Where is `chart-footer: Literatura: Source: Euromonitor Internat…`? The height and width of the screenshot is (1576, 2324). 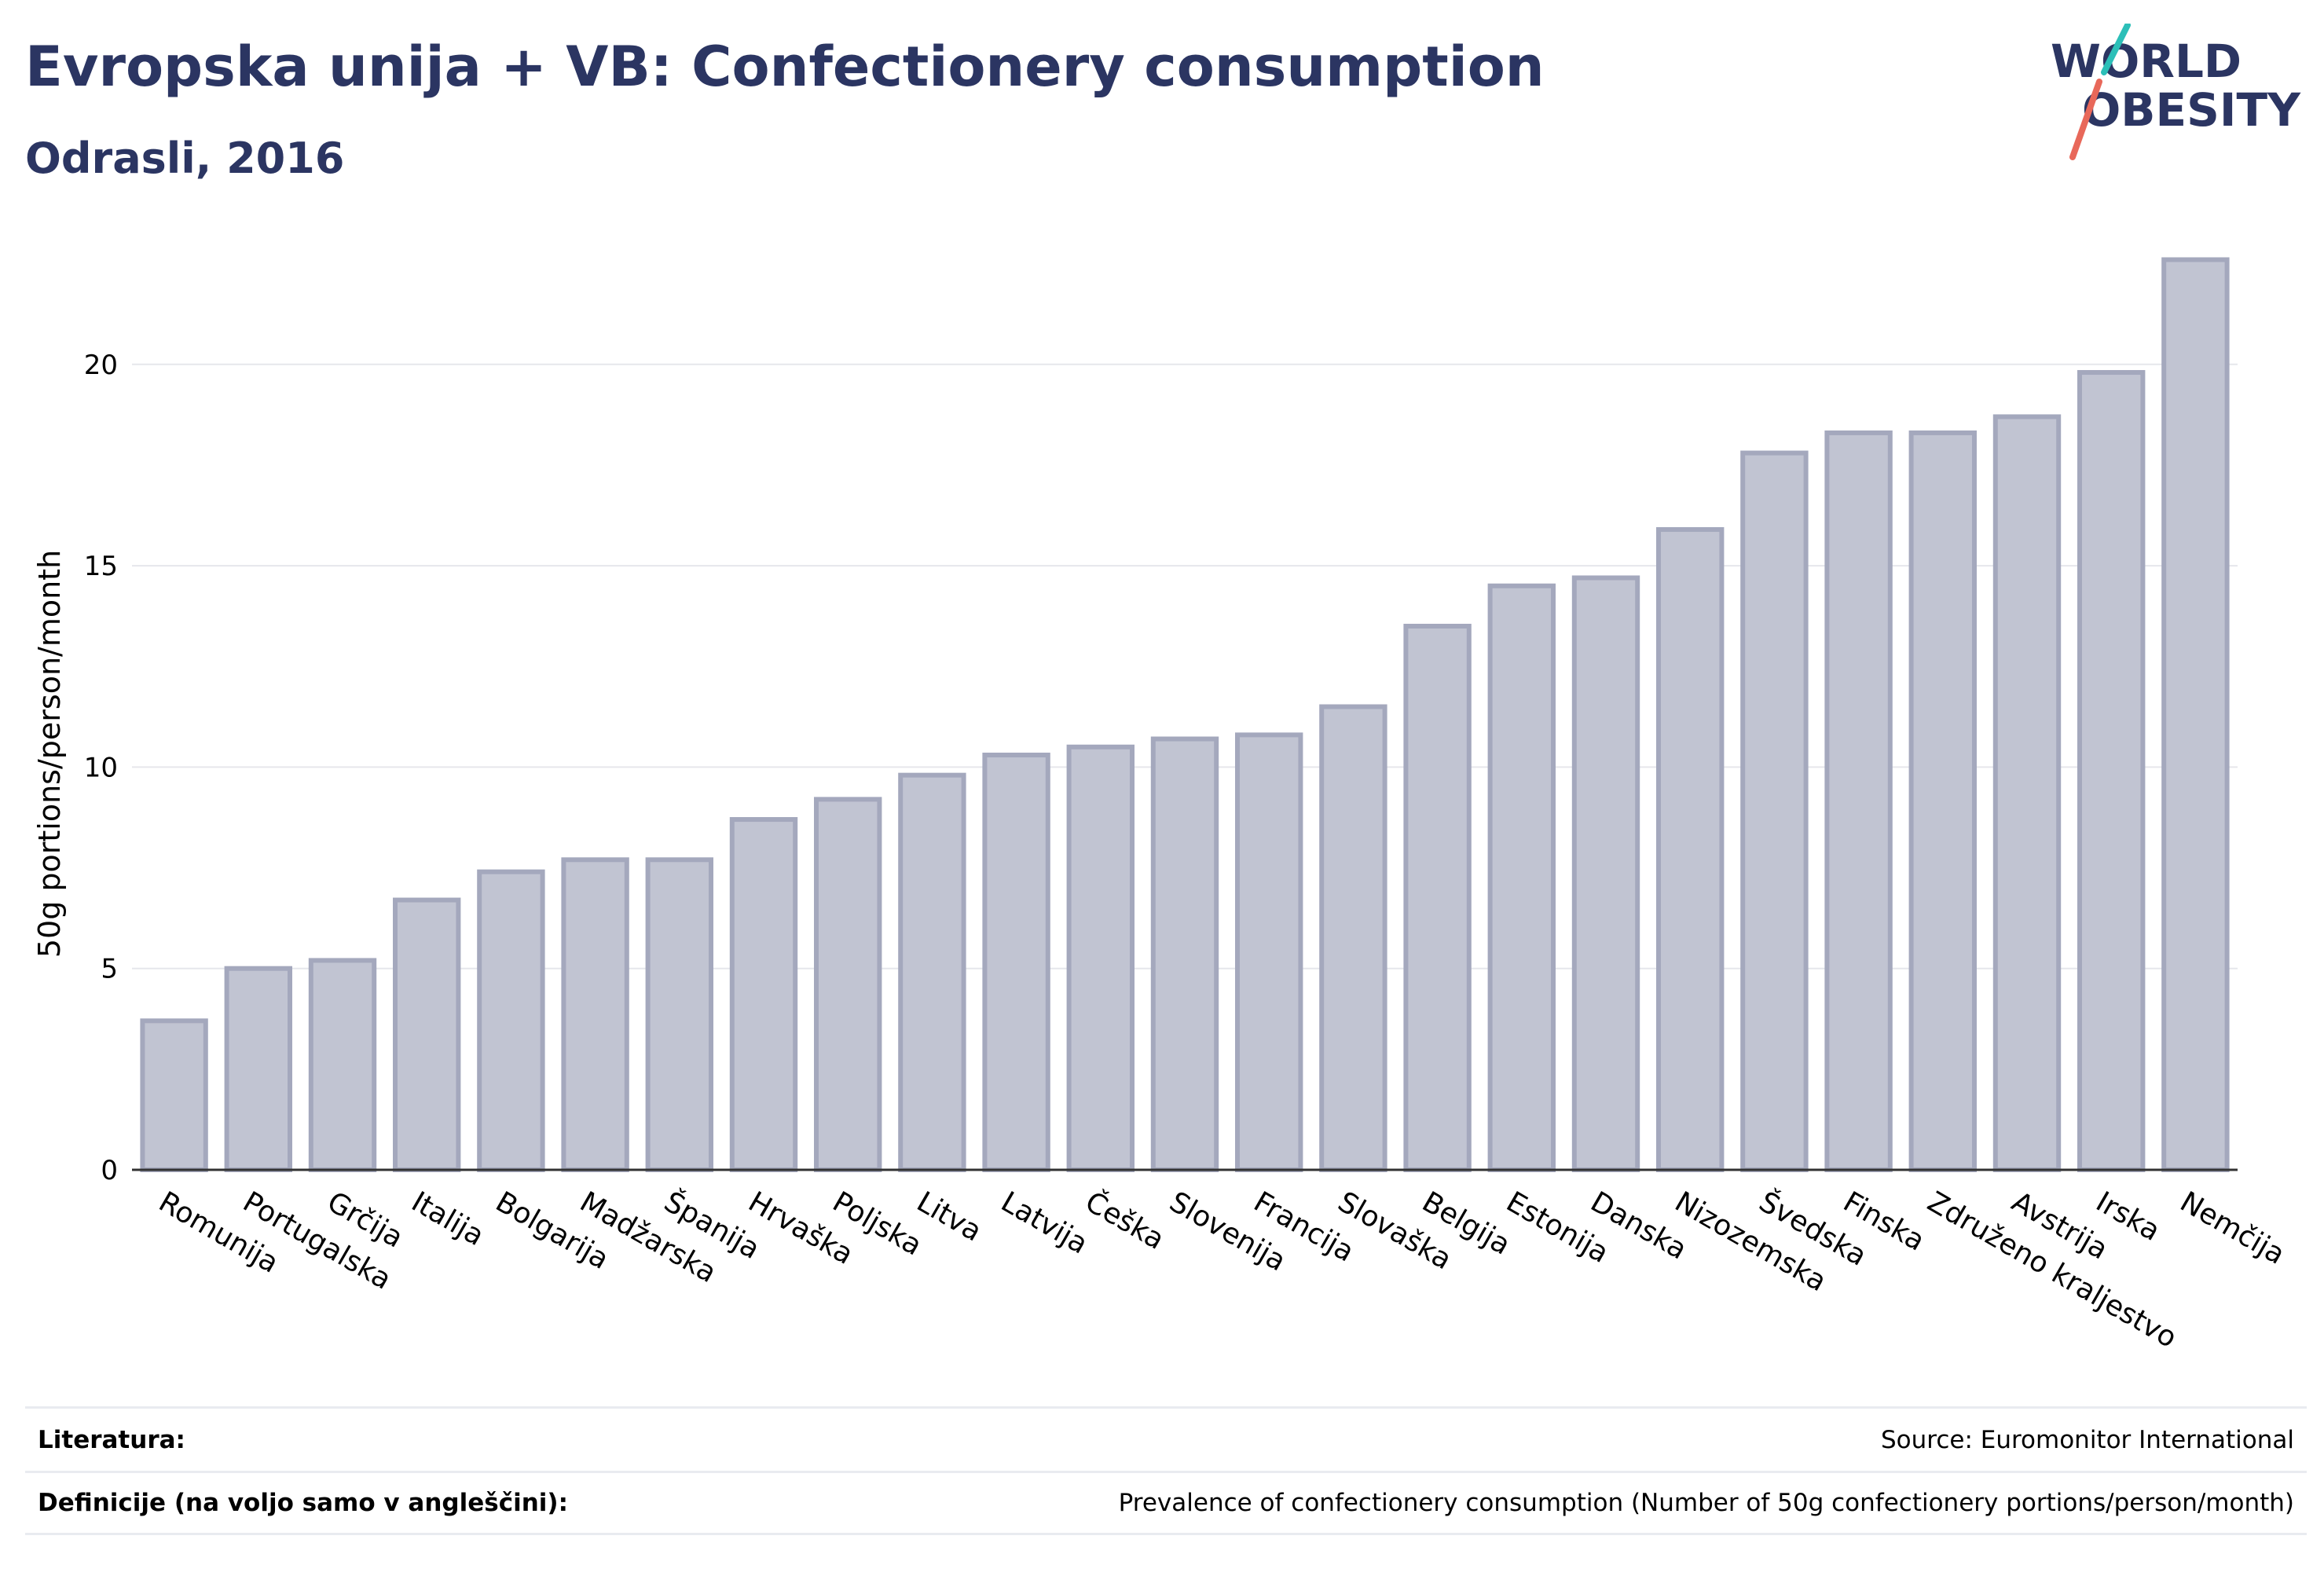 chart-footer: Literatura: Source: Euromonitor Internat… is located at coordinates (1166, 1470).